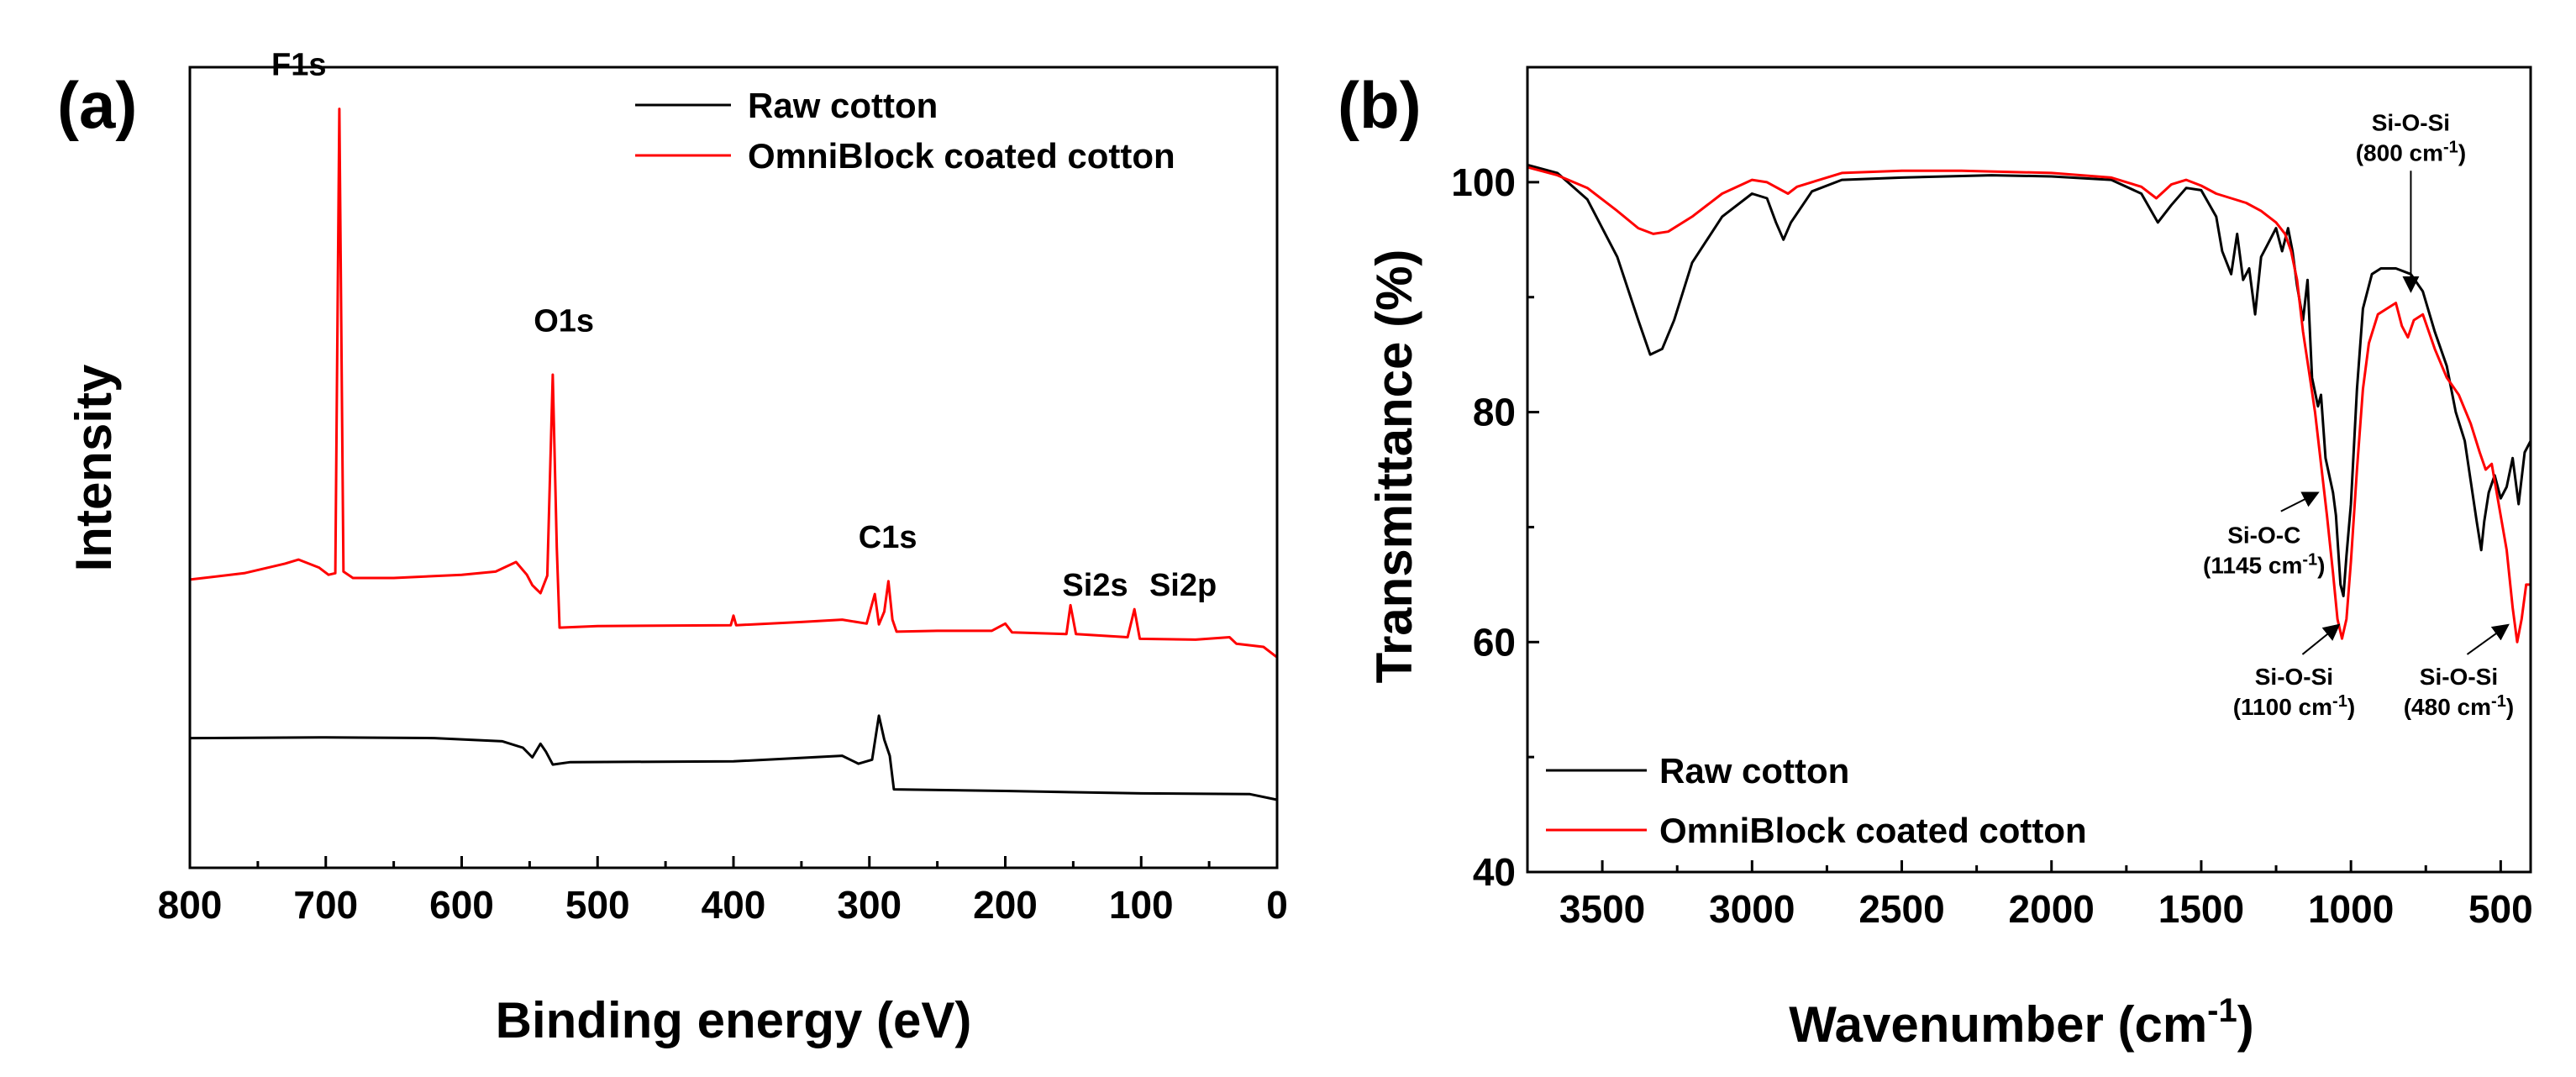 Image resolution: width=2576 pixels, height=1077 pixels. What do you see at coordinates (905, 131) in the screenshot?
I see `panel-a-legend: Raw cotton OmniBlock coated cotton` at bounding box center [905, 131].